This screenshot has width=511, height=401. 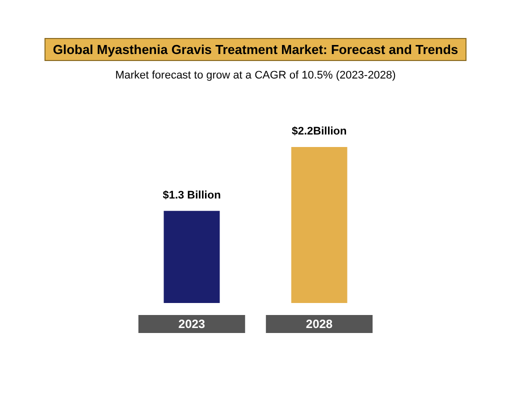 What do you see at coordinates (320, 132) in the screenshot?
I see `data-label: $2.2Billion` at bounding box center [320, 132].